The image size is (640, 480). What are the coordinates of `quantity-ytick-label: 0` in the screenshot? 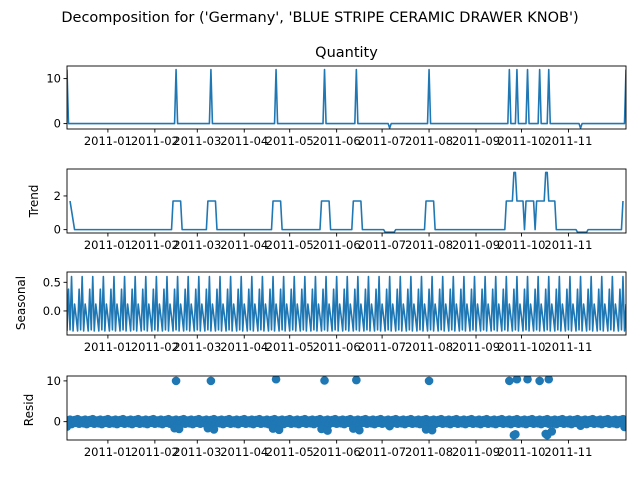 It's located at (57, 124).